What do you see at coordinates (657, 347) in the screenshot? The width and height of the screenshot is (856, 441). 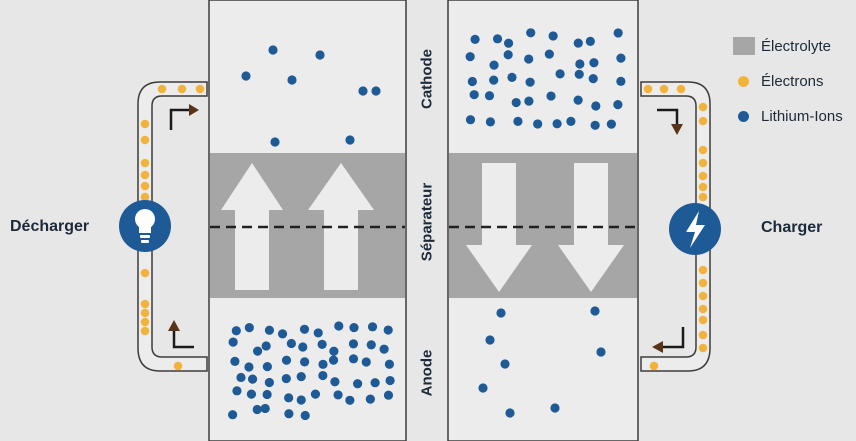 I see `right-flow-arrow-bottom` at bounding box center [657, 347].